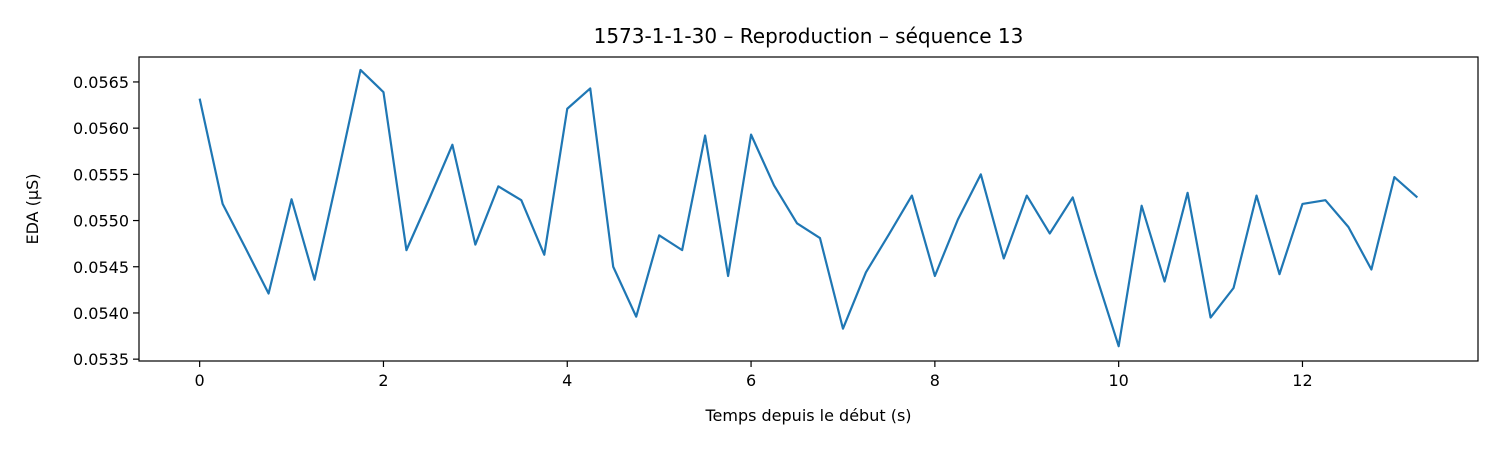 This screenshot has height=450, width=1500. What do you see at coordinates (101, 174) in the screenshot?
I see `y-tick-label: 0.0555` at bounding box center [101, 174].